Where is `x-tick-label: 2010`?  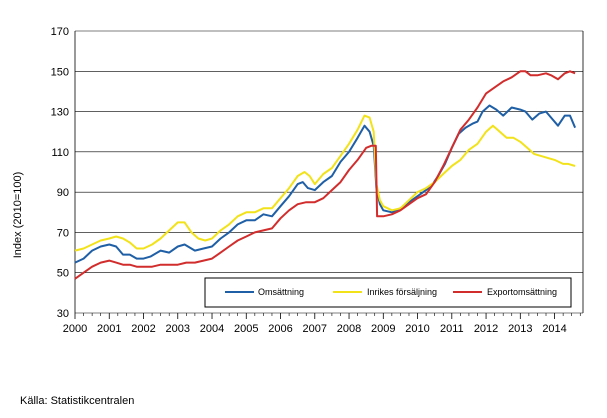 x-tick-label: 2010 is located at coordinates (417, 329).